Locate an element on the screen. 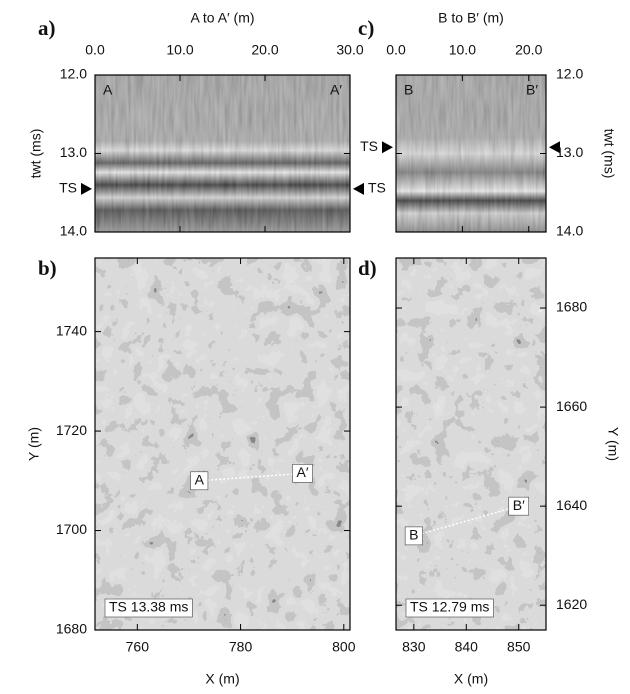 The height and width of the screenshot is (694, 630). map-slice is located at coordinates (471, 444).